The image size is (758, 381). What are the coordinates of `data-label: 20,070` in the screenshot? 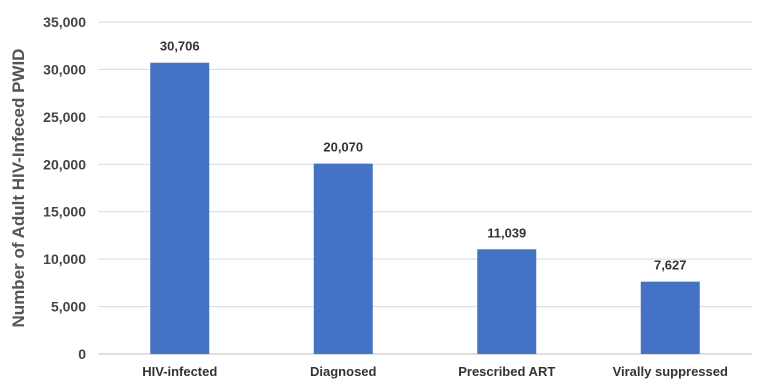 It's located at (343, 147).